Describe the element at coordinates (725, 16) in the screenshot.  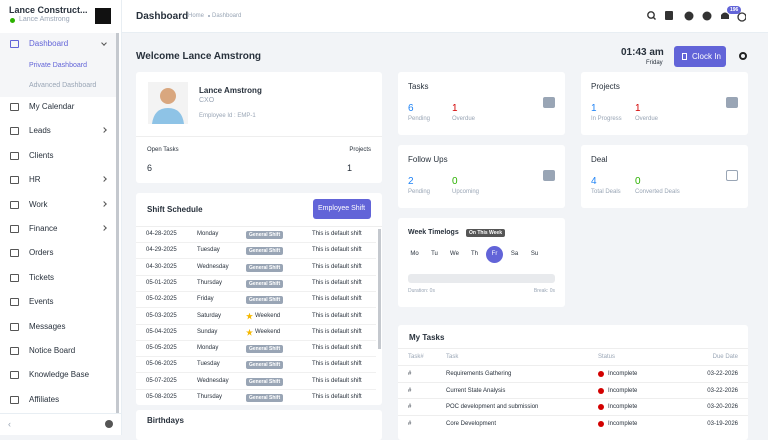
I see `bell-icon` at that location.